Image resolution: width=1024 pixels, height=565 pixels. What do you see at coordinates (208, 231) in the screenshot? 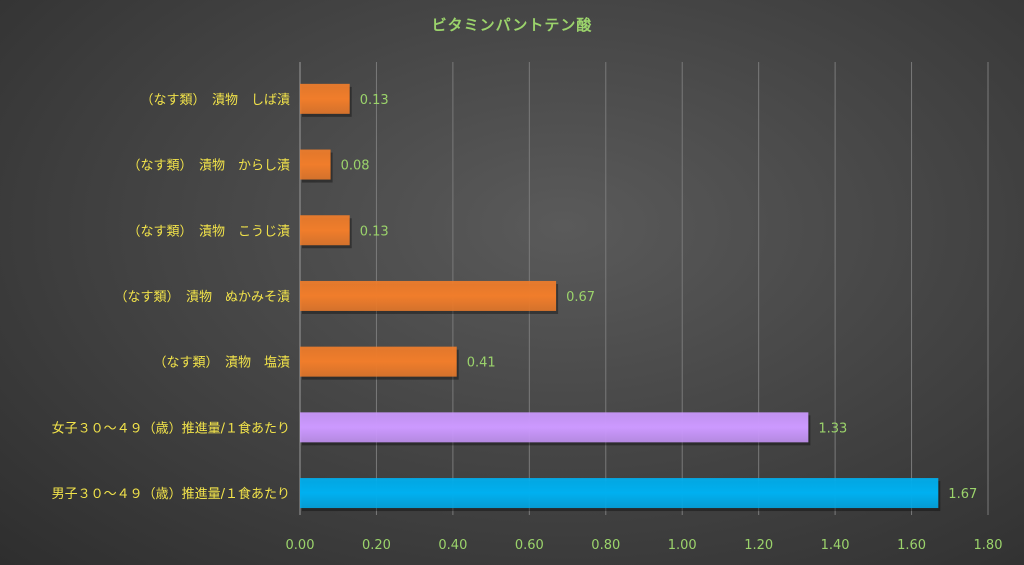
I see `category-label: （なす類） 漬物 こうじ漬` at bounding box center [208, 231].